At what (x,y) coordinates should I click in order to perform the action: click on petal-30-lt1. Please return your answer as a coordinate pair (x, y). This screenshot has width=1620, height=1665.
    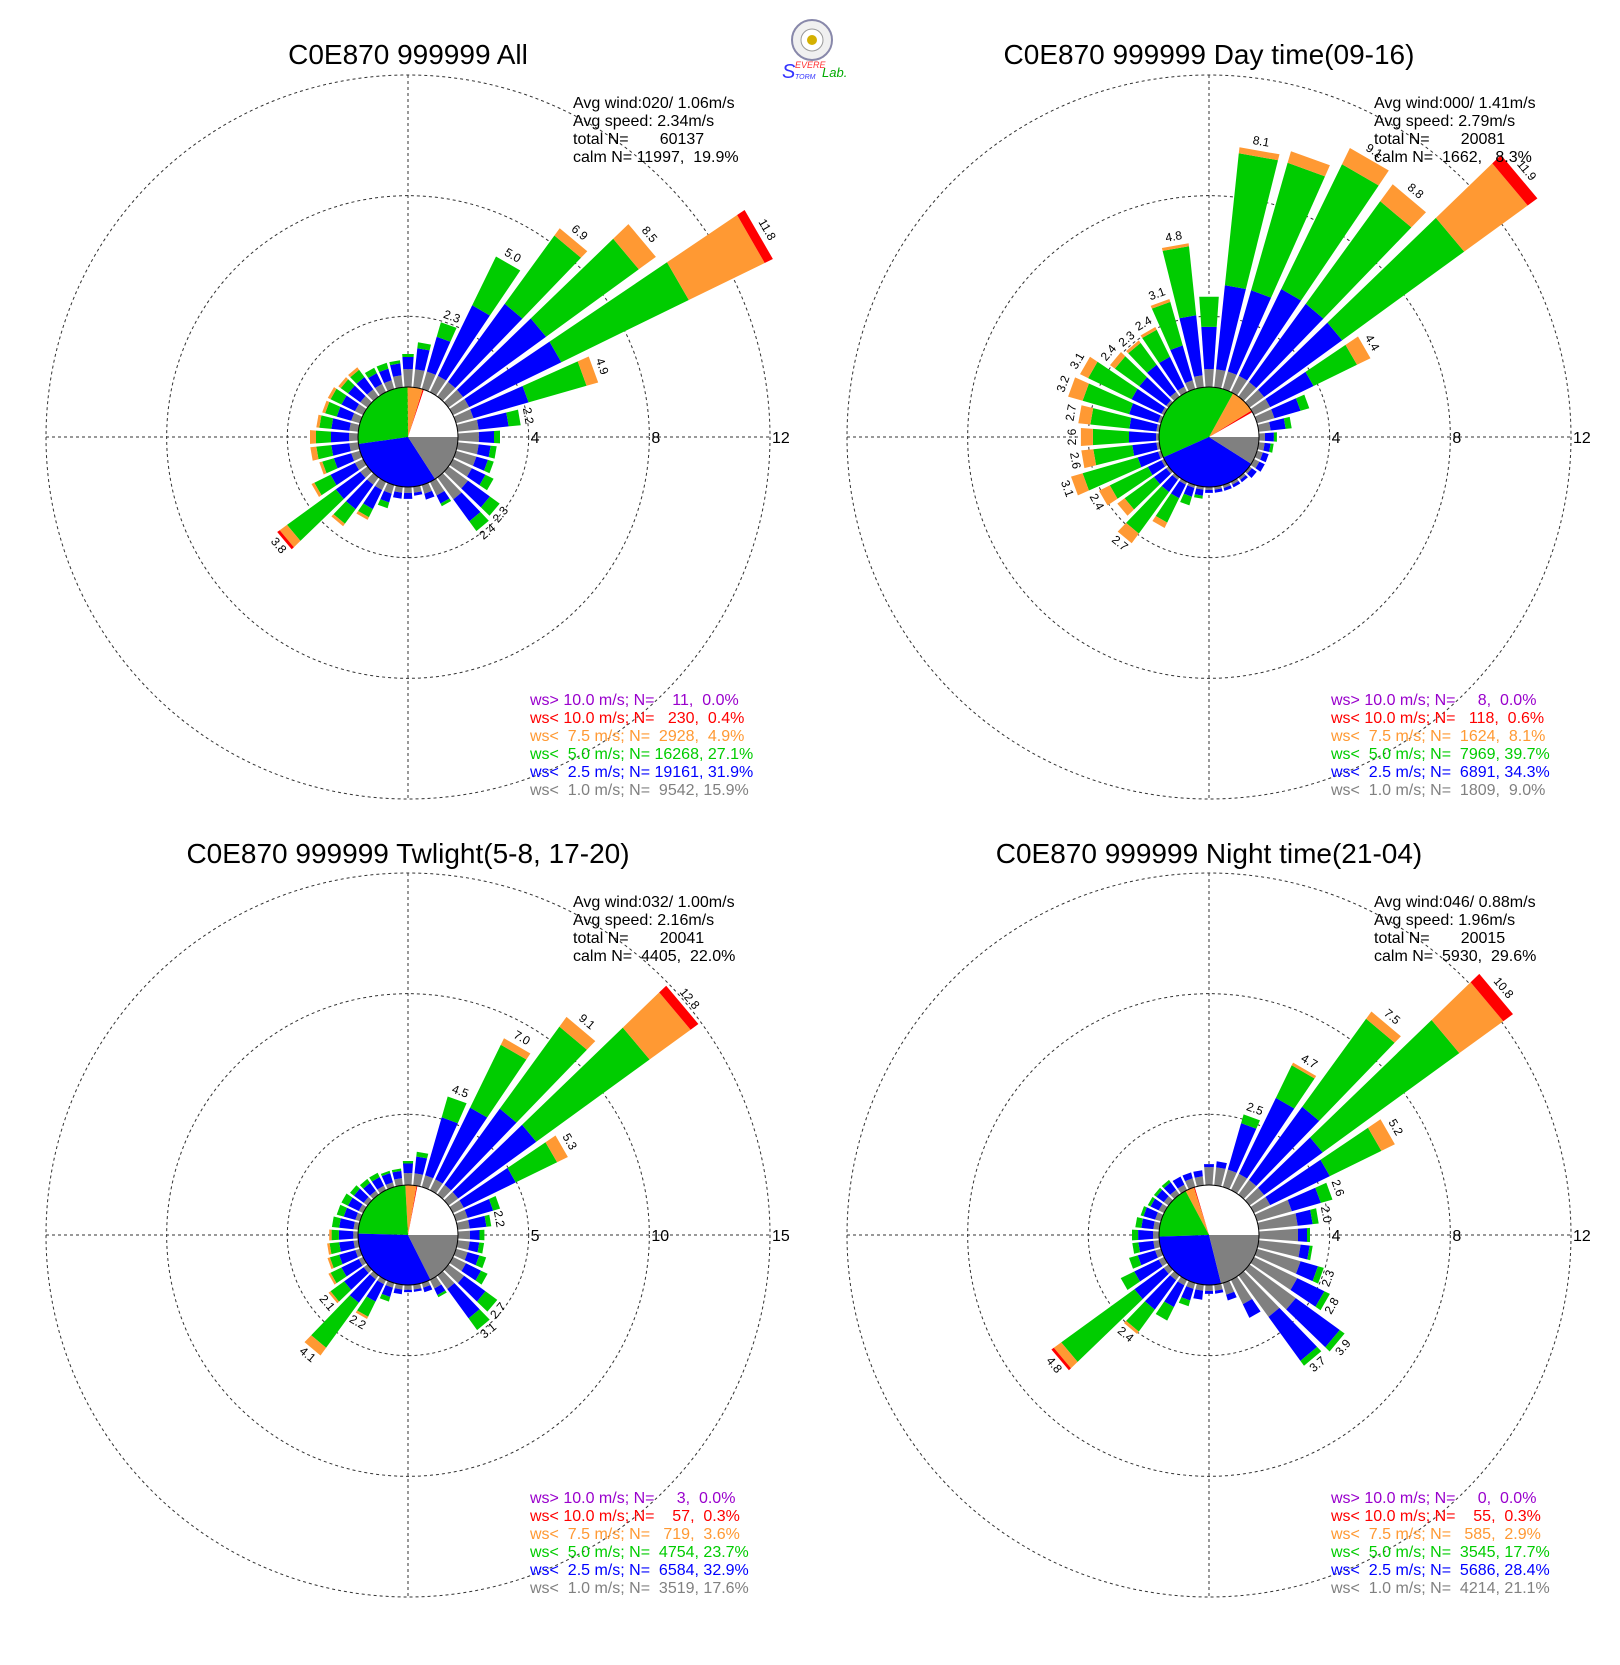
    Looking at the image, I should click on (1239, 1183).